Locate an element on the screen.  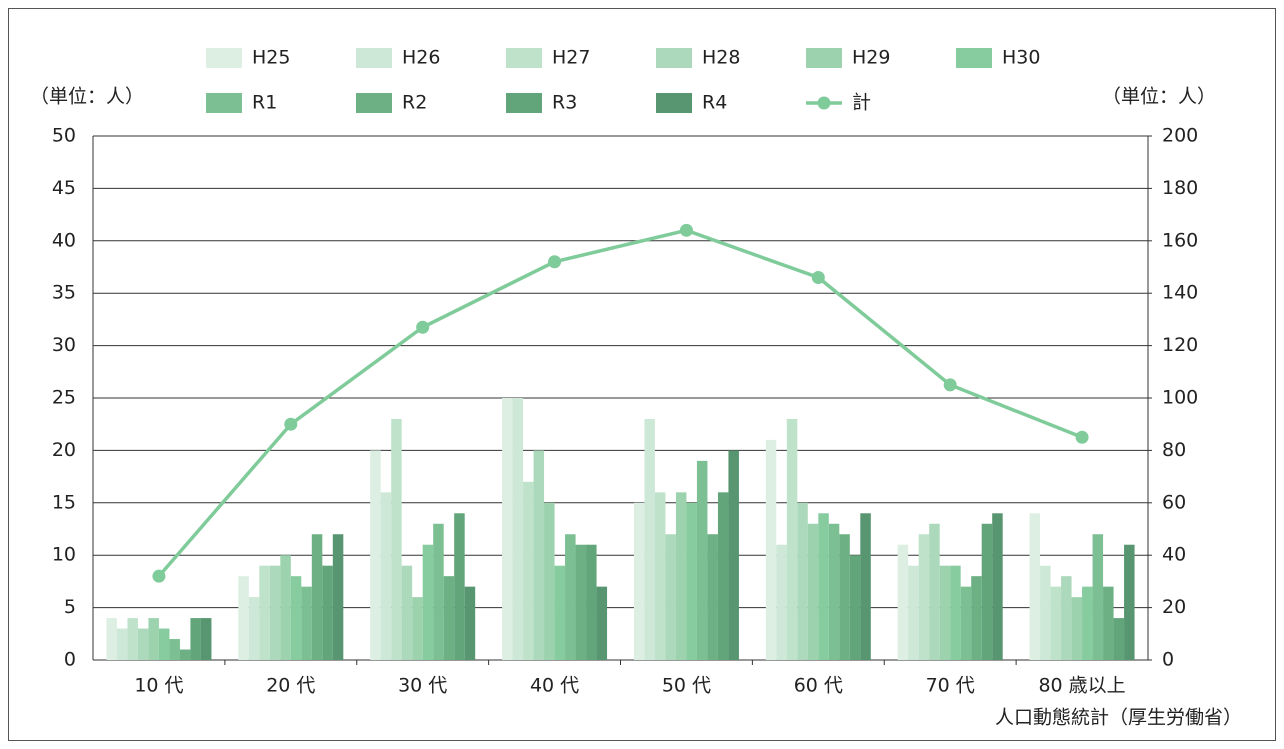
y-tick-label: 0 is located at coordinates (70, 660).